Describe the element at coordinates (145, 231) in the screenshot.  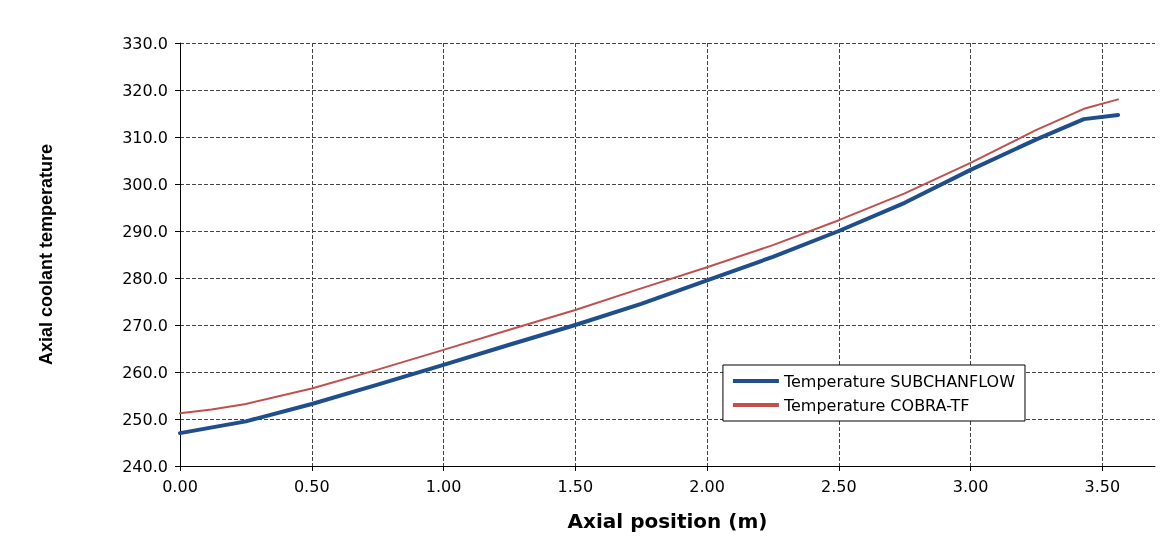
I see `y-tick-label: 290.0` at that location.